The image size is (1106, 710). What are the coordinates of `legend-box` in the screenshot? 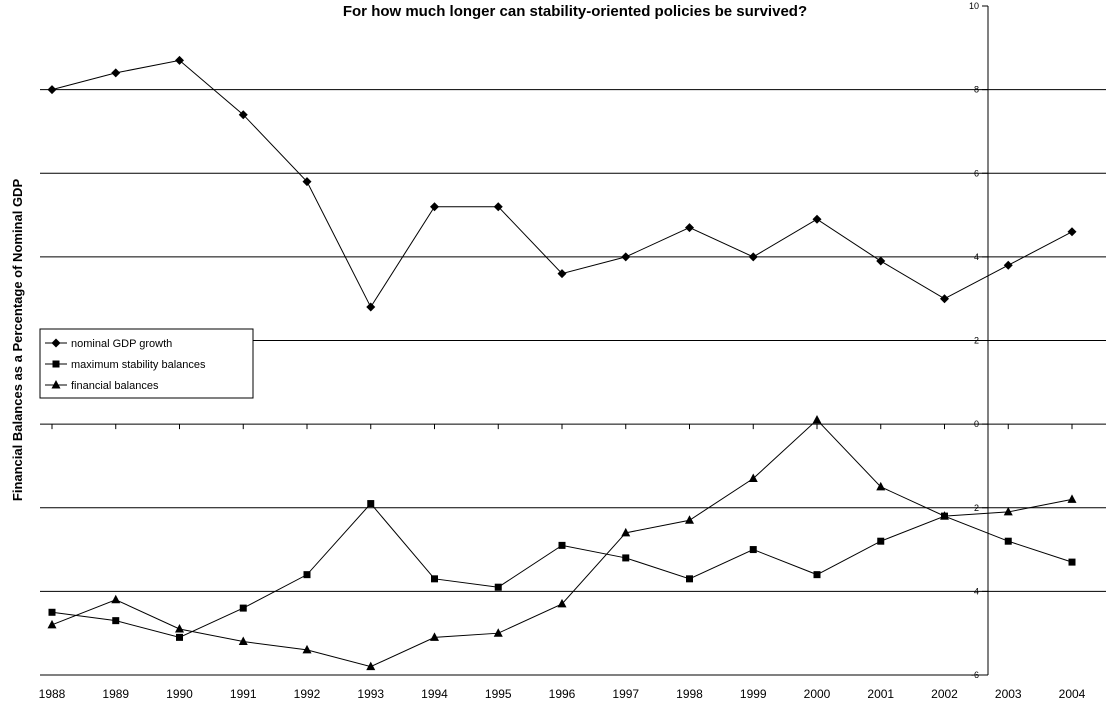 It's located at (146, 363).